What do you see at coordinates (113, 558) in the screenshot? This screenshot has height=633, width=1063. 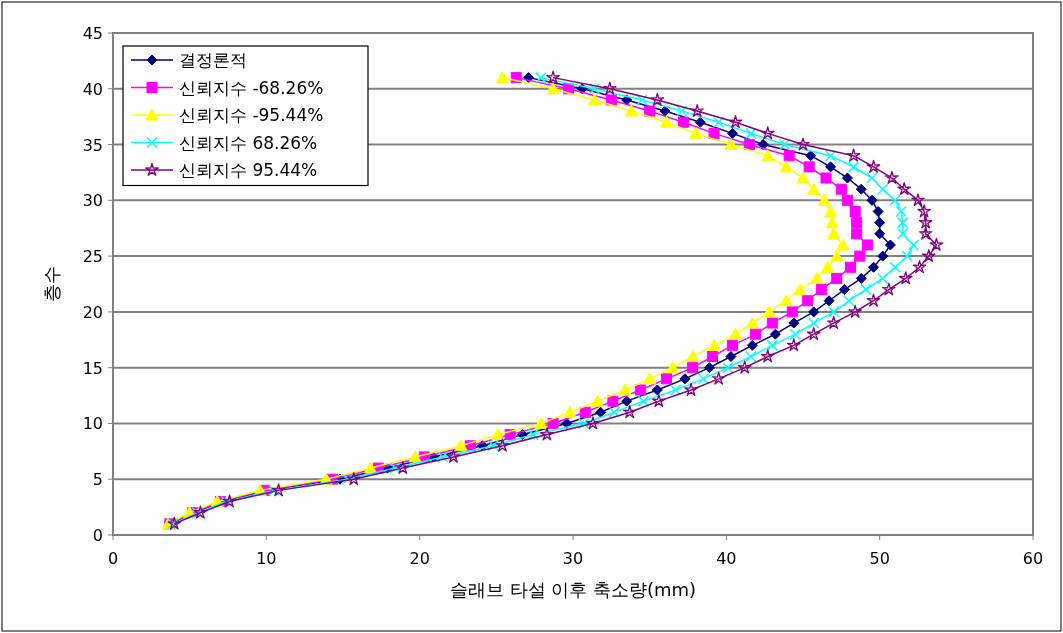 I see `x-tick-label: 0` at bounding box center [113, 558].